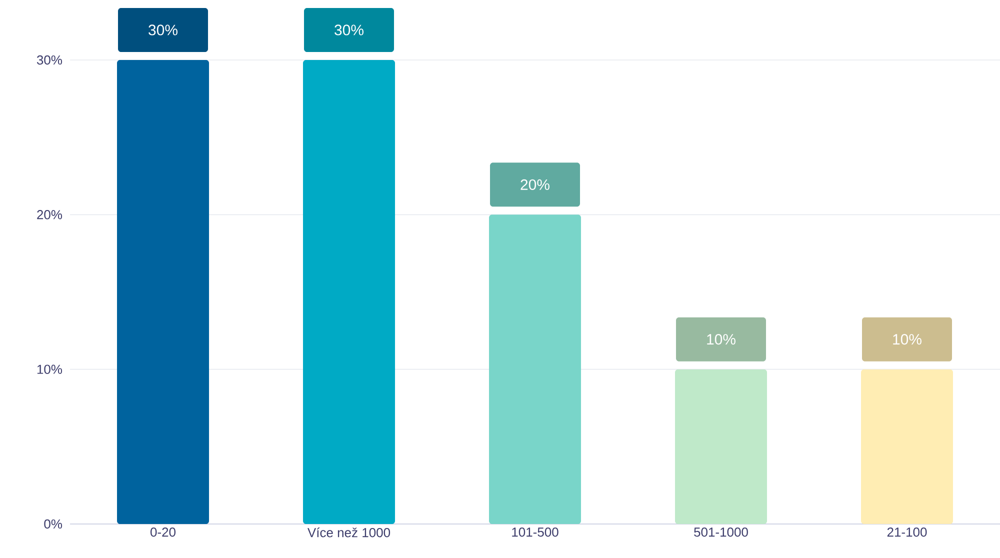 The image size is (1000, 558). What do you see at coordinates (721, 532) in the screenshot?
I see `x-tick-label: 501-1000` at bounding box center [721, 532].